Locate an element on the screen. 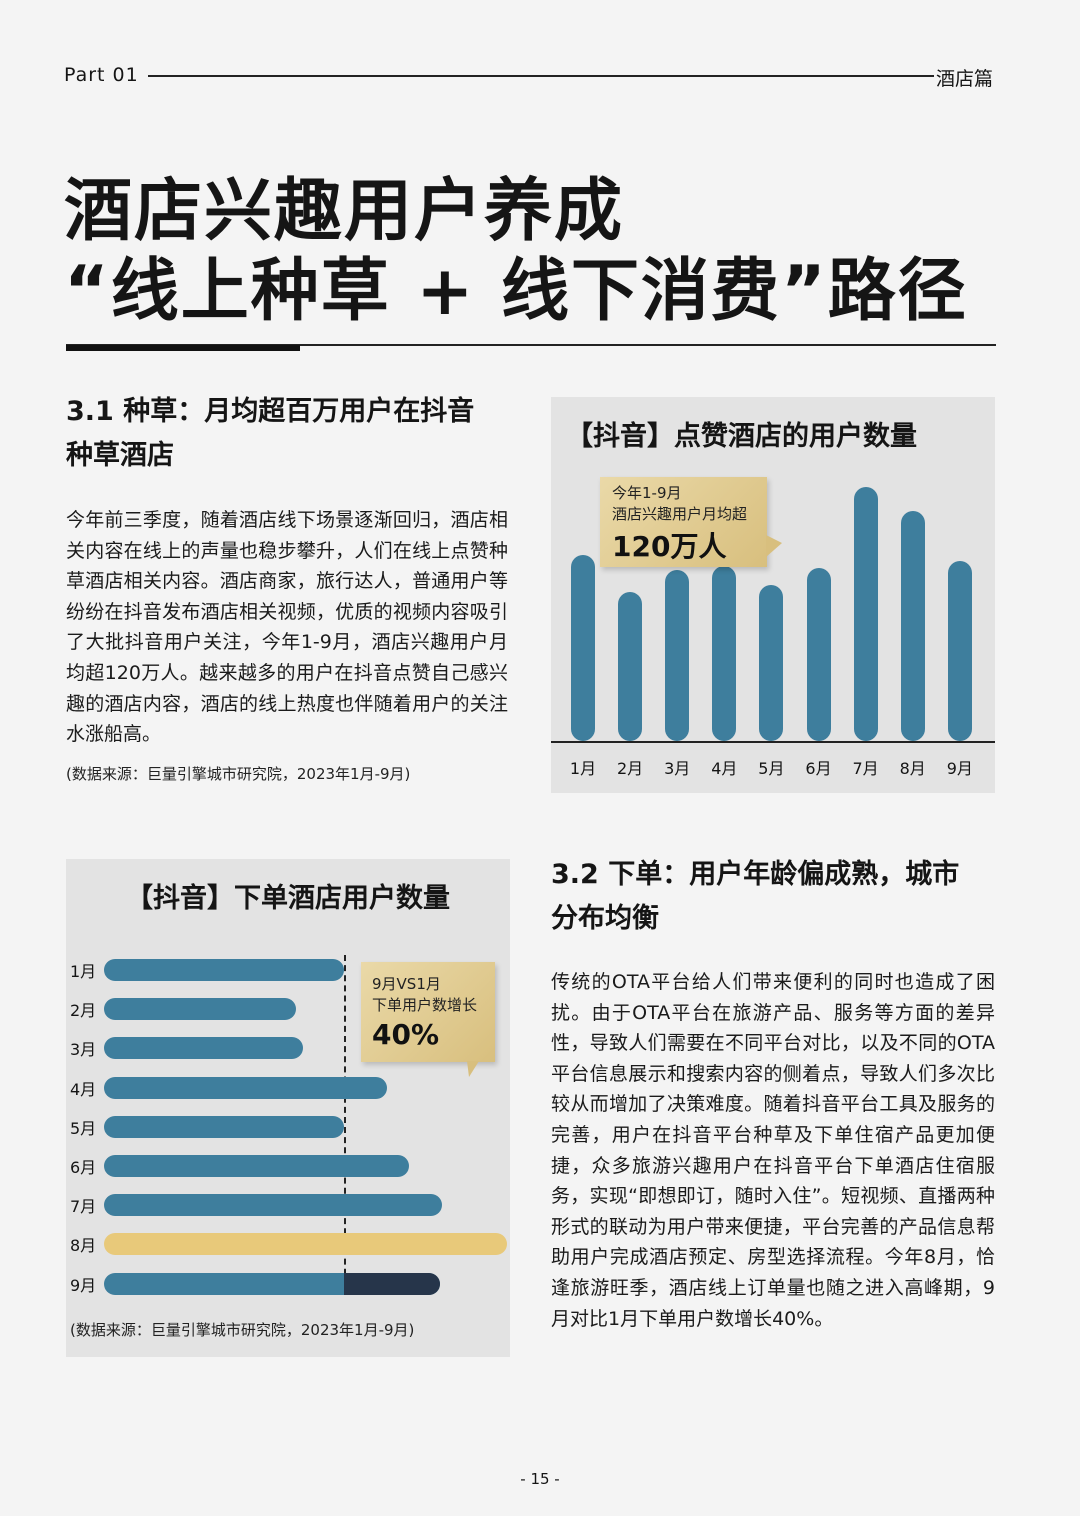 The image size is (1080, 1516). title-rule is located at coordinates (531, 345).